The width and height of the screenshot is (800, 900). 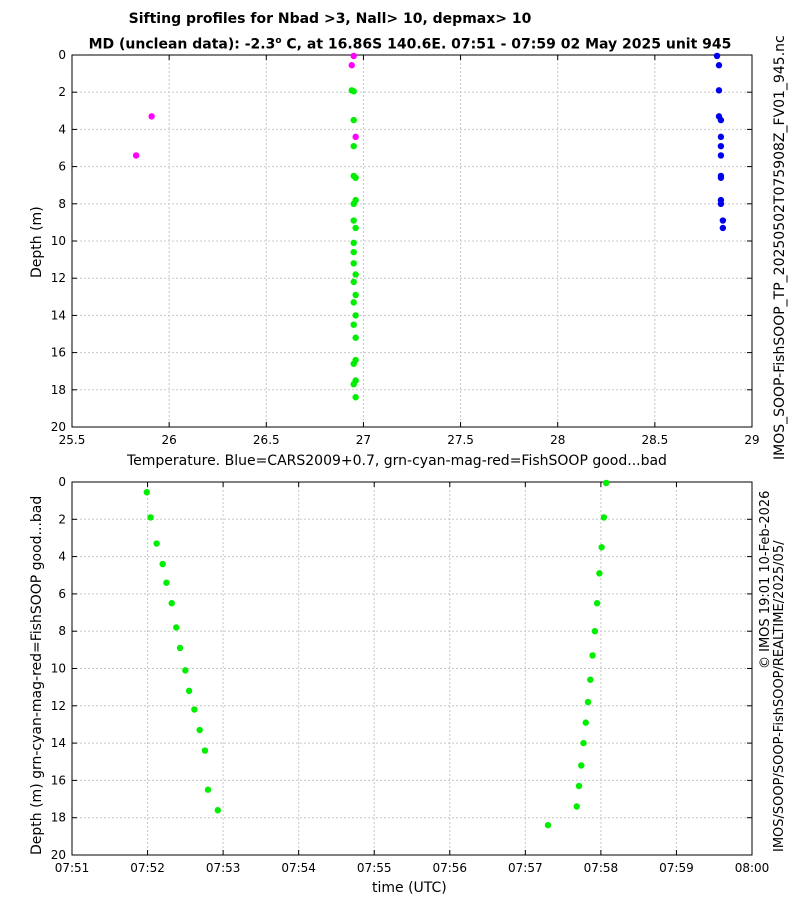 I want to click on top-chart-x-tick-label: 29, so click(x=751, y=440).